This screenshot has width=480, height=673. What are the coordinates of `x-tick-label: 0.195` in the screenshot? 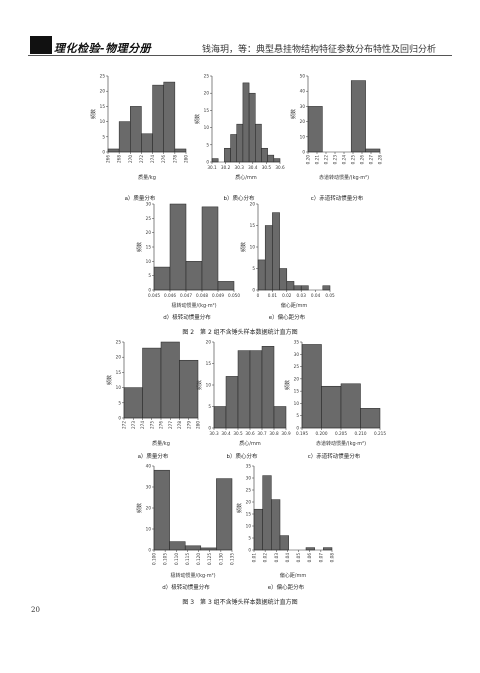 It's located at (302, 433).